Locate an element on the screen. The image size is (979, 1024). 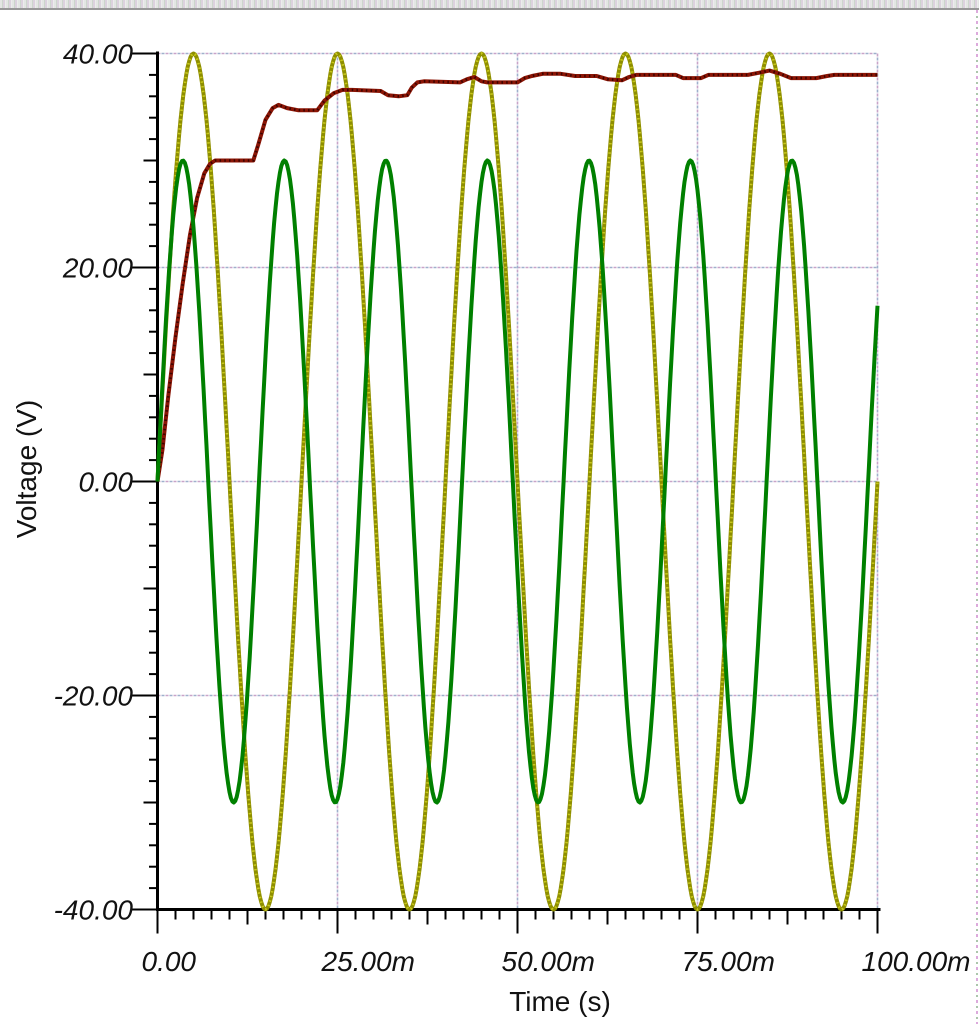
y-tick-label: 40.00 is located at coordinates (98, 54).